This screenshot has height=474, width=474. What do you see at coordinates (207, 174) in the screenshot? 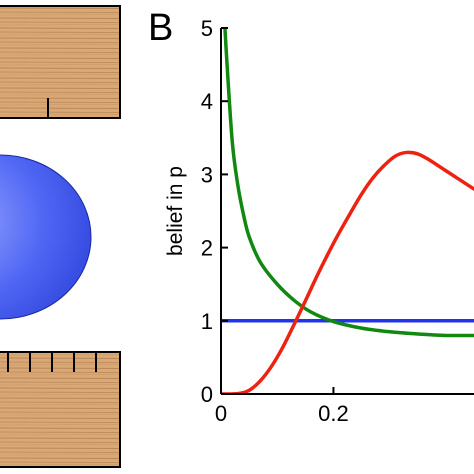
I see `y-tick-label: 3` at bounding box center [207, 174].